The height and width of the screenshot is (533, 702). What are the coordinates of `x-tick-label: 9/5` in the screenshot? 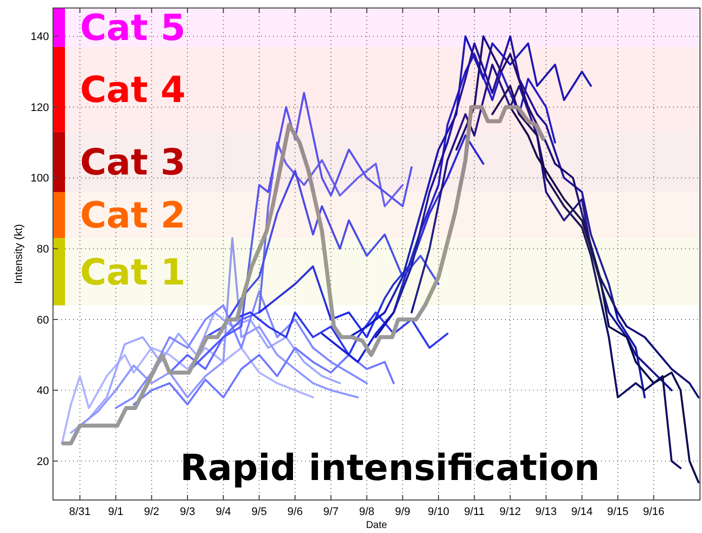 It's located at (259, 512).